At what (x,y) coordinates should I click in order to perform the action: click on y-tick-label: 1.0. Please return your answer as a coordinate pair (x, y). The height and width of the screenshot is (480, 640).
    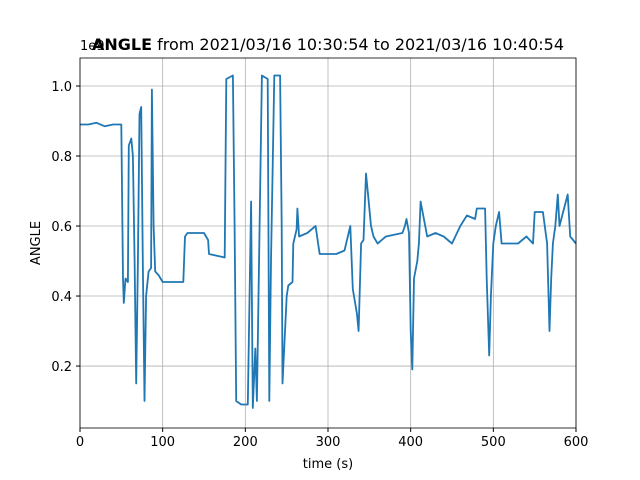
    Looking at the image, I should click on (61, 87).